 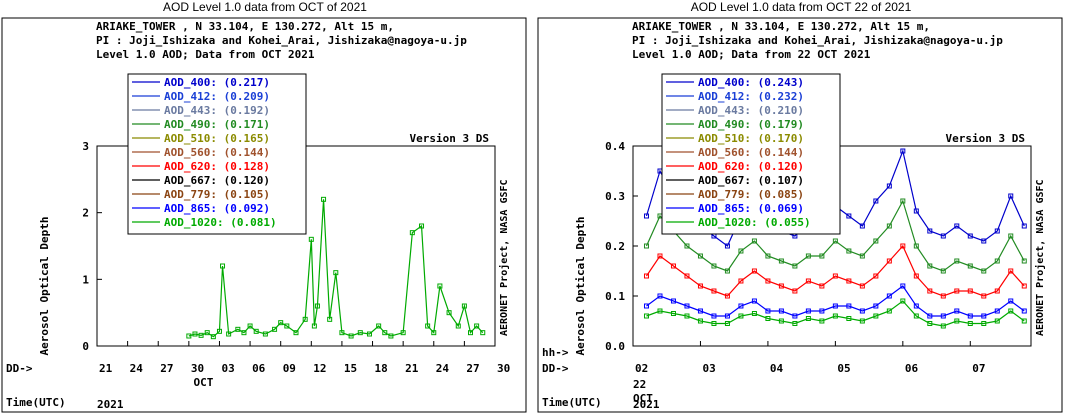 I want to click on header-line: Level 1.0 AOD; Data from 22 OCT 2021, so click(x=751, y=54).